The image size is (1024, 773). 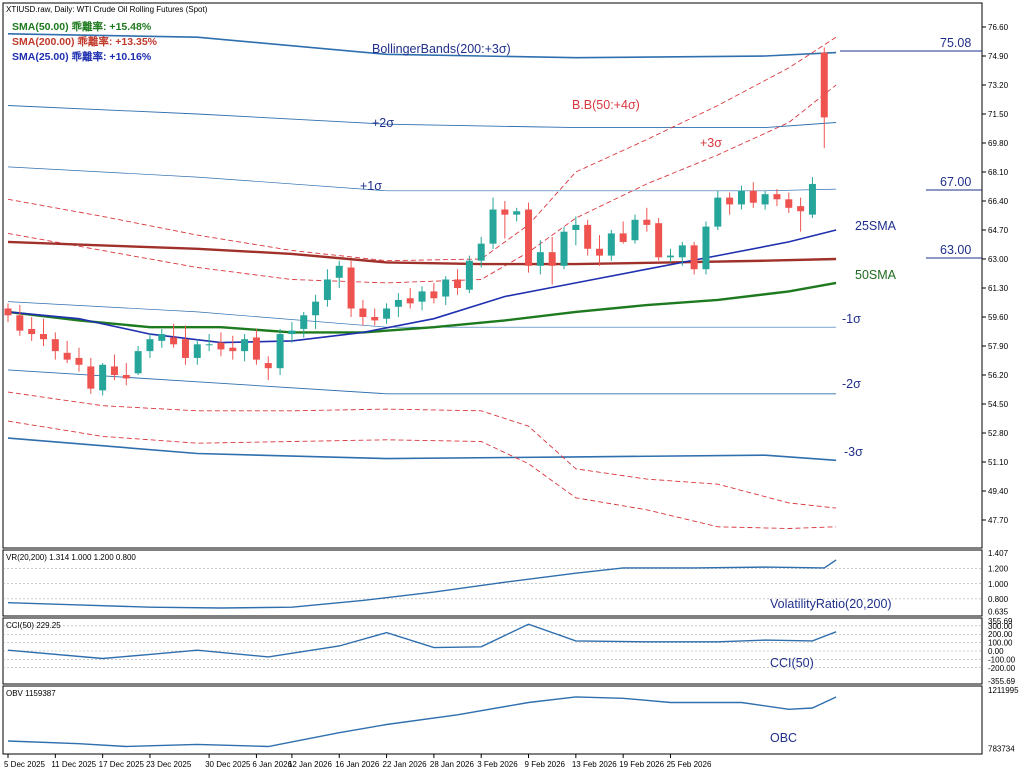 I want to click on price-tick-label: 61.30, so click(x=998, y=288).